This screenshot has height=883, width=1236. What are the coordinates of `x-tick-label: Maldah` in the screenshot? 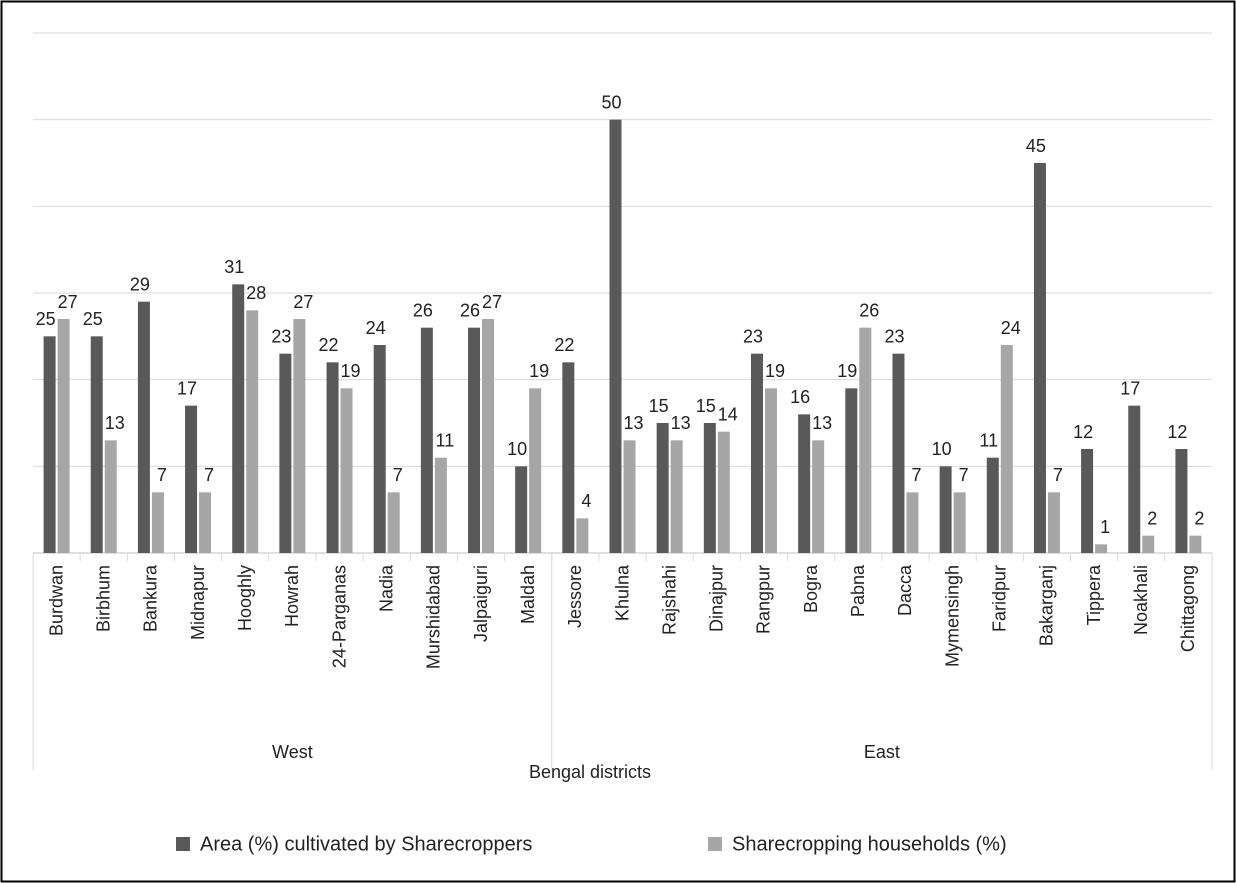 It's located at (528, 594).